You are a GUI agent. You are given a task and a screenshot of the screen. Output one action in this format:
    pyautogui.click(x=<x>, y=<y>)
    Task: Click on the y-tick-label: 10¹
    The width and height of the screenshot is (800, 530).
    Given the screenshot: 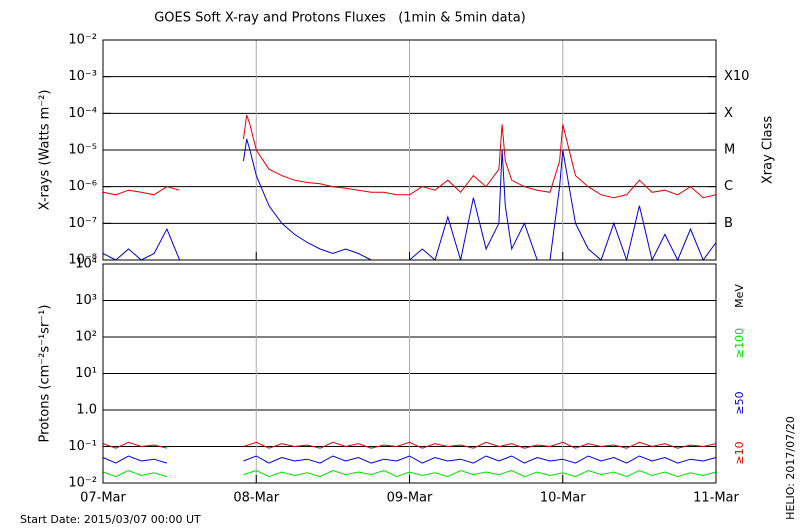 What is the action you would take?
    pyautogui.click(x=86, y=373)
    